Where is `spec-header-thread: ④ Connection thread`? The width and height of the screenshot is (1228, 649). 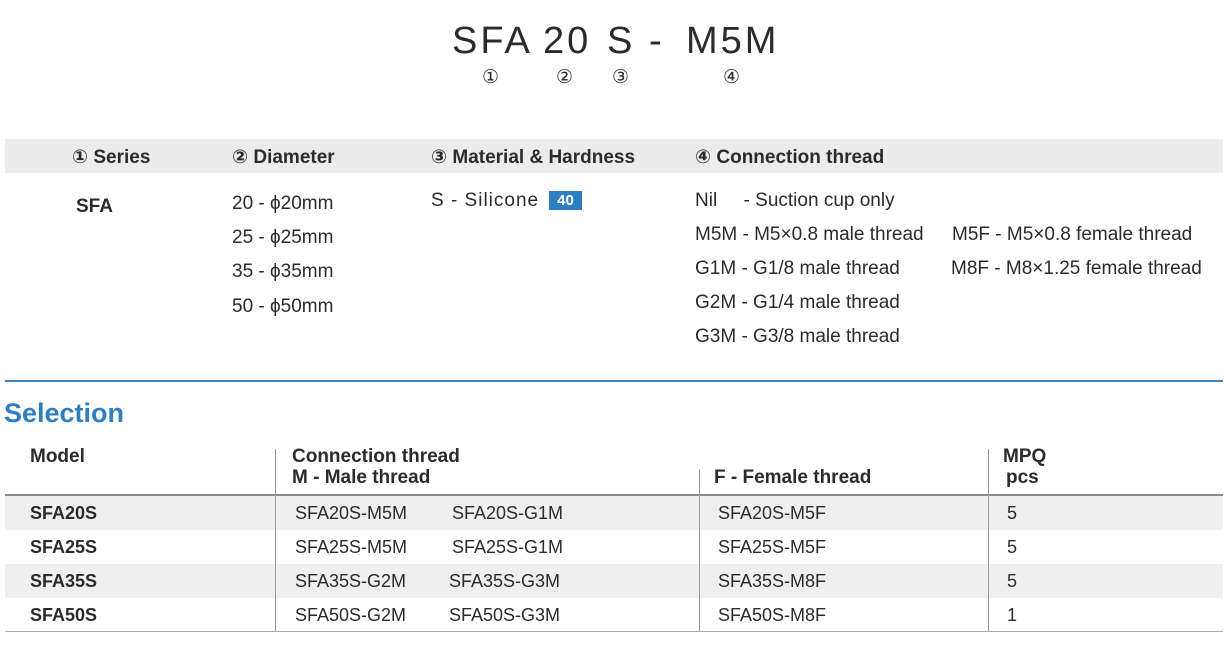 spec-header-thread: ④ Connection thread is located at coordinates (790, 157).